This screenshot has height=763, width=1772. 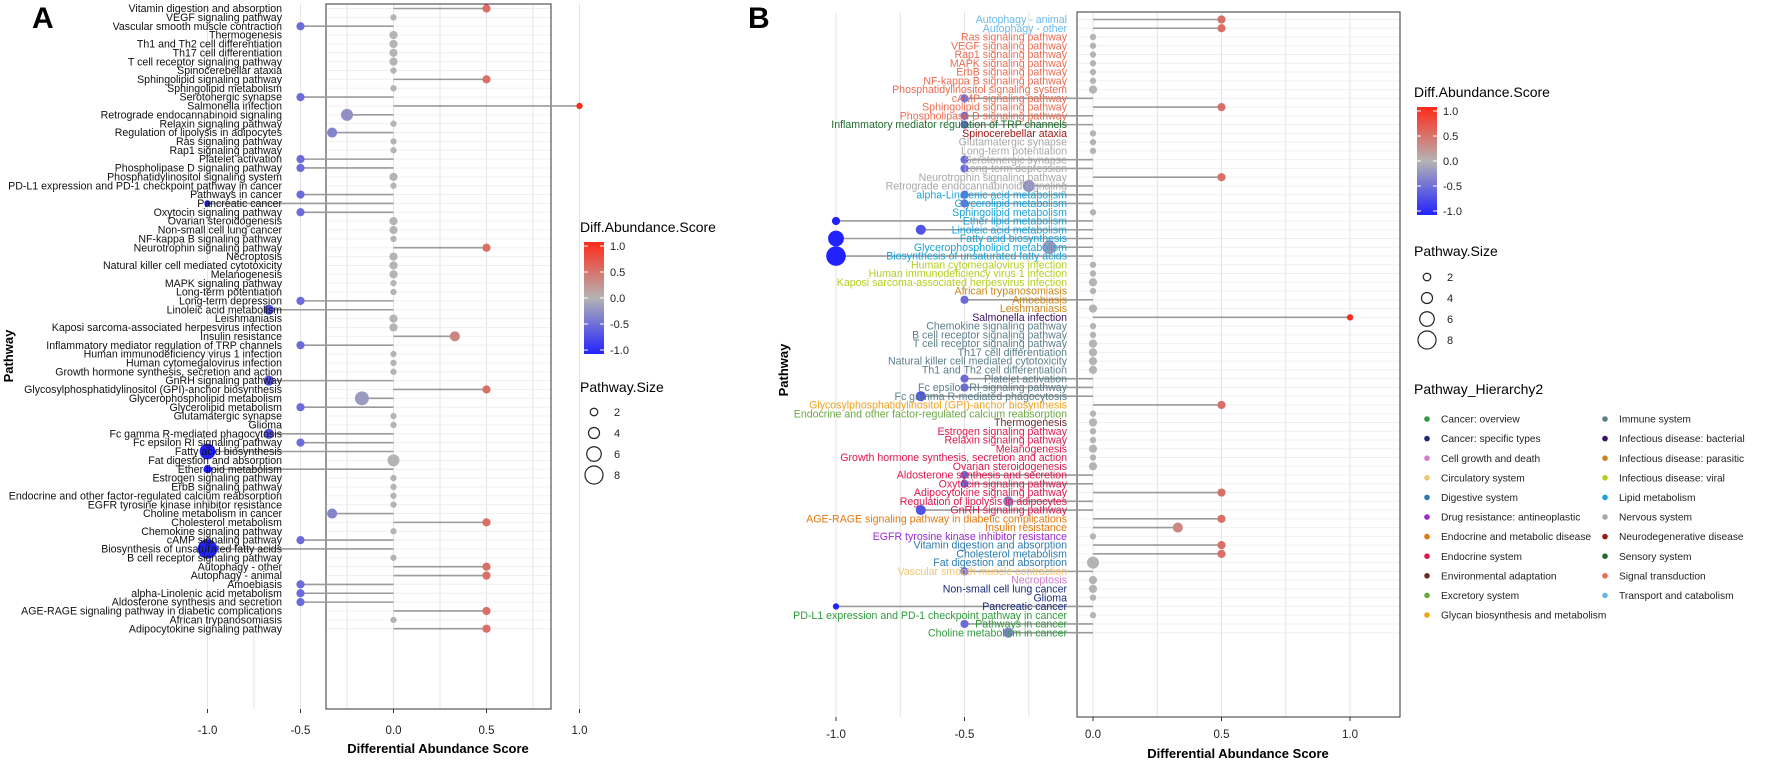 I want to click on hierarchy-legend-label: Glycan biosynthesis and metabolism, so click(x=1523, y=616).